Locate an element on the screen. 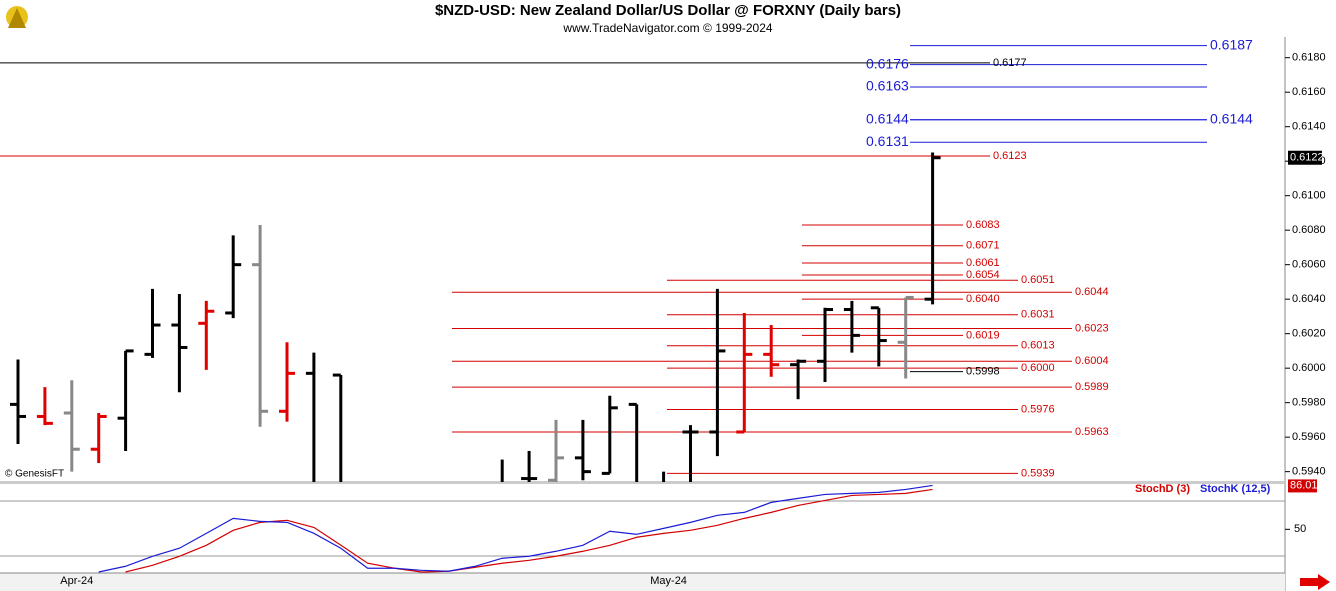 This screenshot has height=591, width=1336. x-tick-label: May-24 is located at coordinates (668, 581).